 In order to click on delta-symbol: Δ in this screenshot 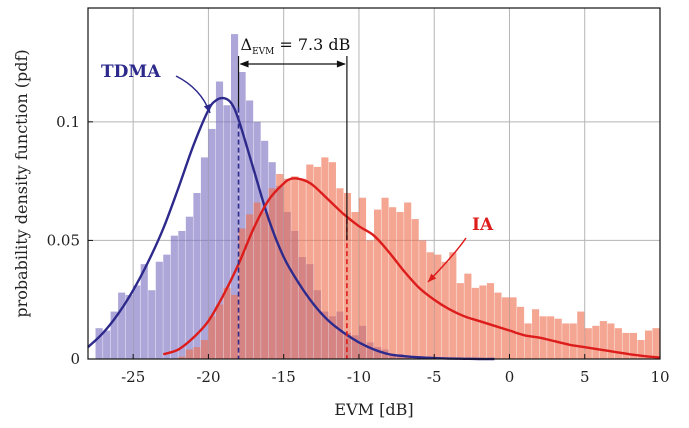, I will do `click(247, 44)`.